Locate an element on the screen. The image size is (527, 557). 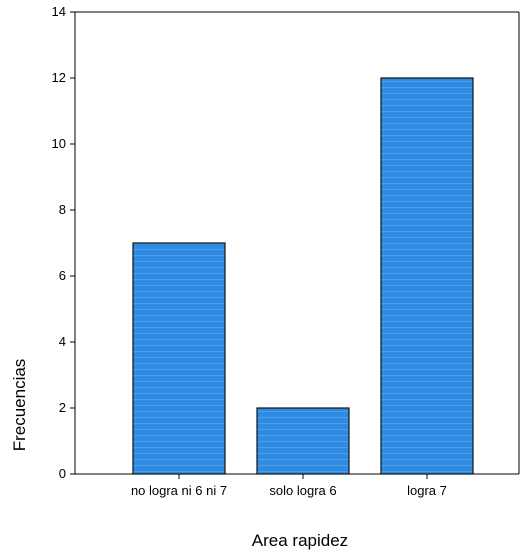
y-tick-label-2: 2 is located at coordinates (62, 407).